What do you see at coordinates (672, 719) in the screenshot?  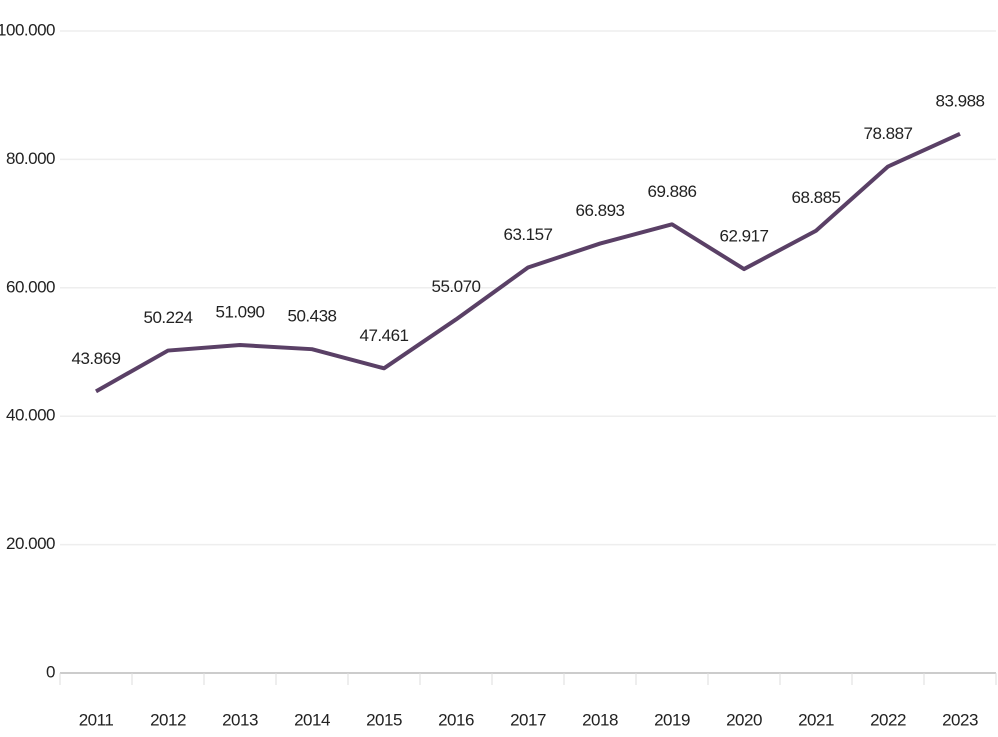 I see `x-tick-label: 2019` at bounding box center [672, 719].